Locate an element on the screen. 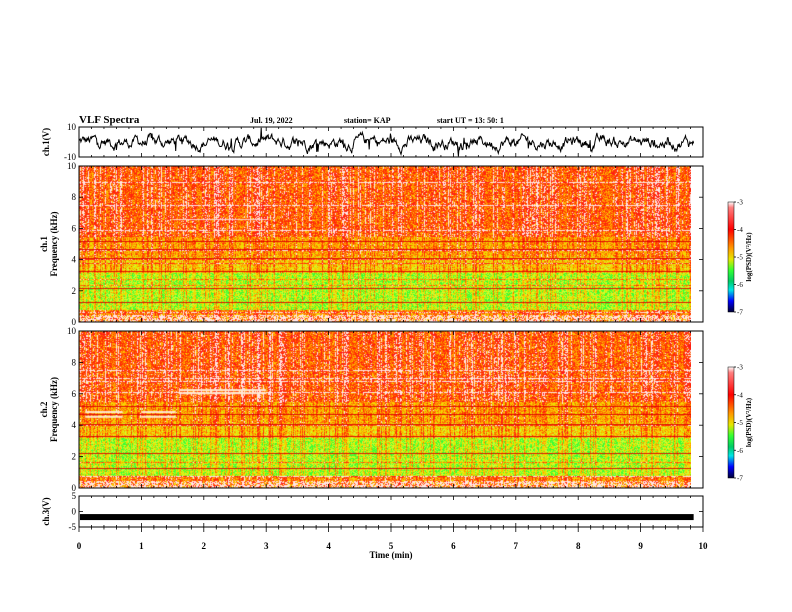 The height and width of the screenshot is (612, 792). colorbar-ch2-tick-label: -5 is located at coordinates (740, 423).